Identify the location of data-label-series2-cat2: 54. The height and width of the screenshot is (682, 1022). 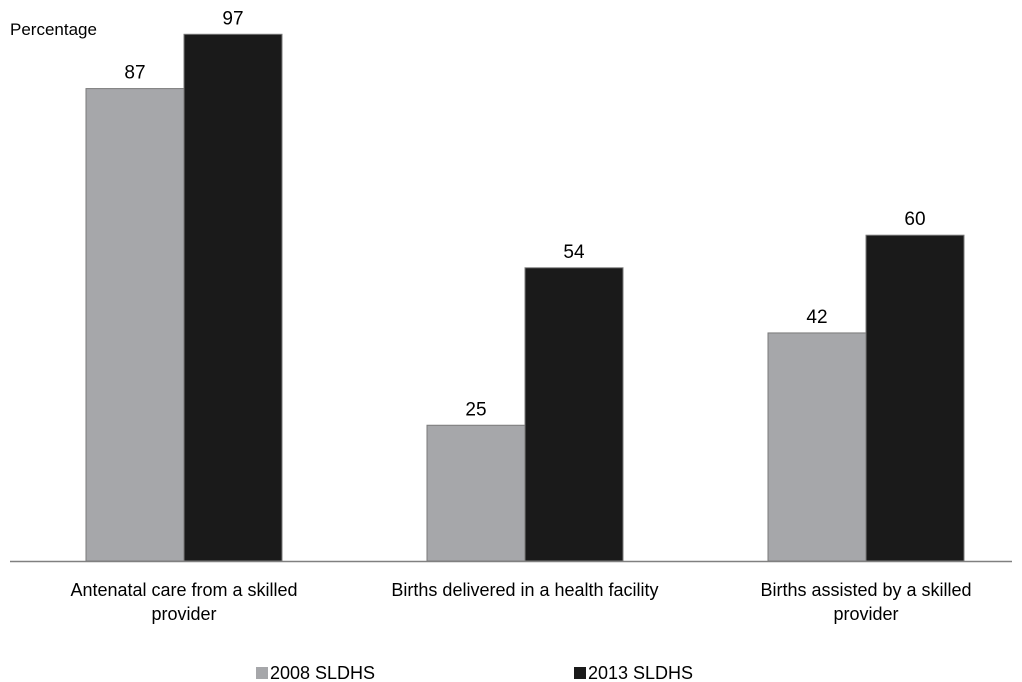
(574, 252).